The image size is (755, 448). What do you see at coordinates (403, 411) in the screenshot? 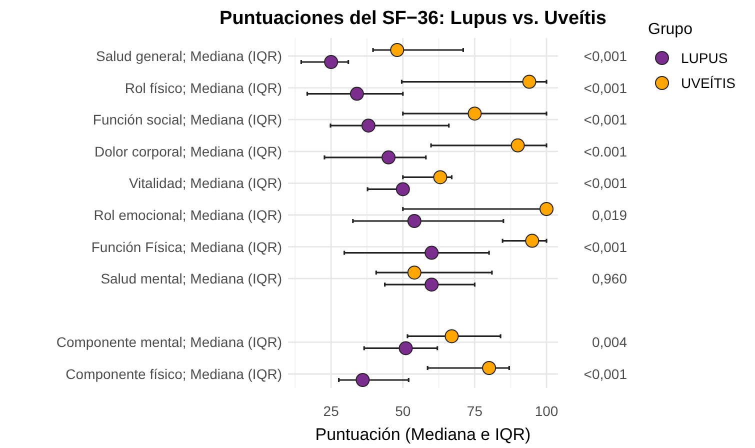
I see `x-tick-label: 50` at bounding box center [403, 411].